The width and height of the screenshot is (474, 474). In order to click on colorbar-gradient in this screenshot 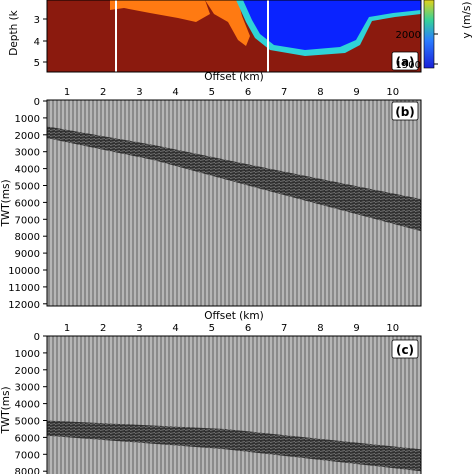, I will do `click(429, 34)`.